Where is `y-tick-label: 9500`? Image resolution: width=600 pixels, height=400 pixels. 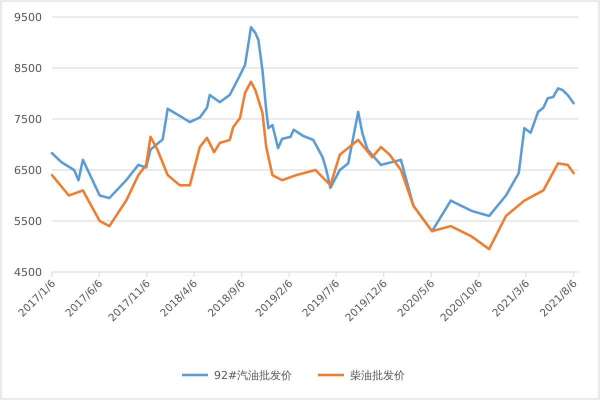 y-tick-label: 9500 is located at coordinates (28, 17).